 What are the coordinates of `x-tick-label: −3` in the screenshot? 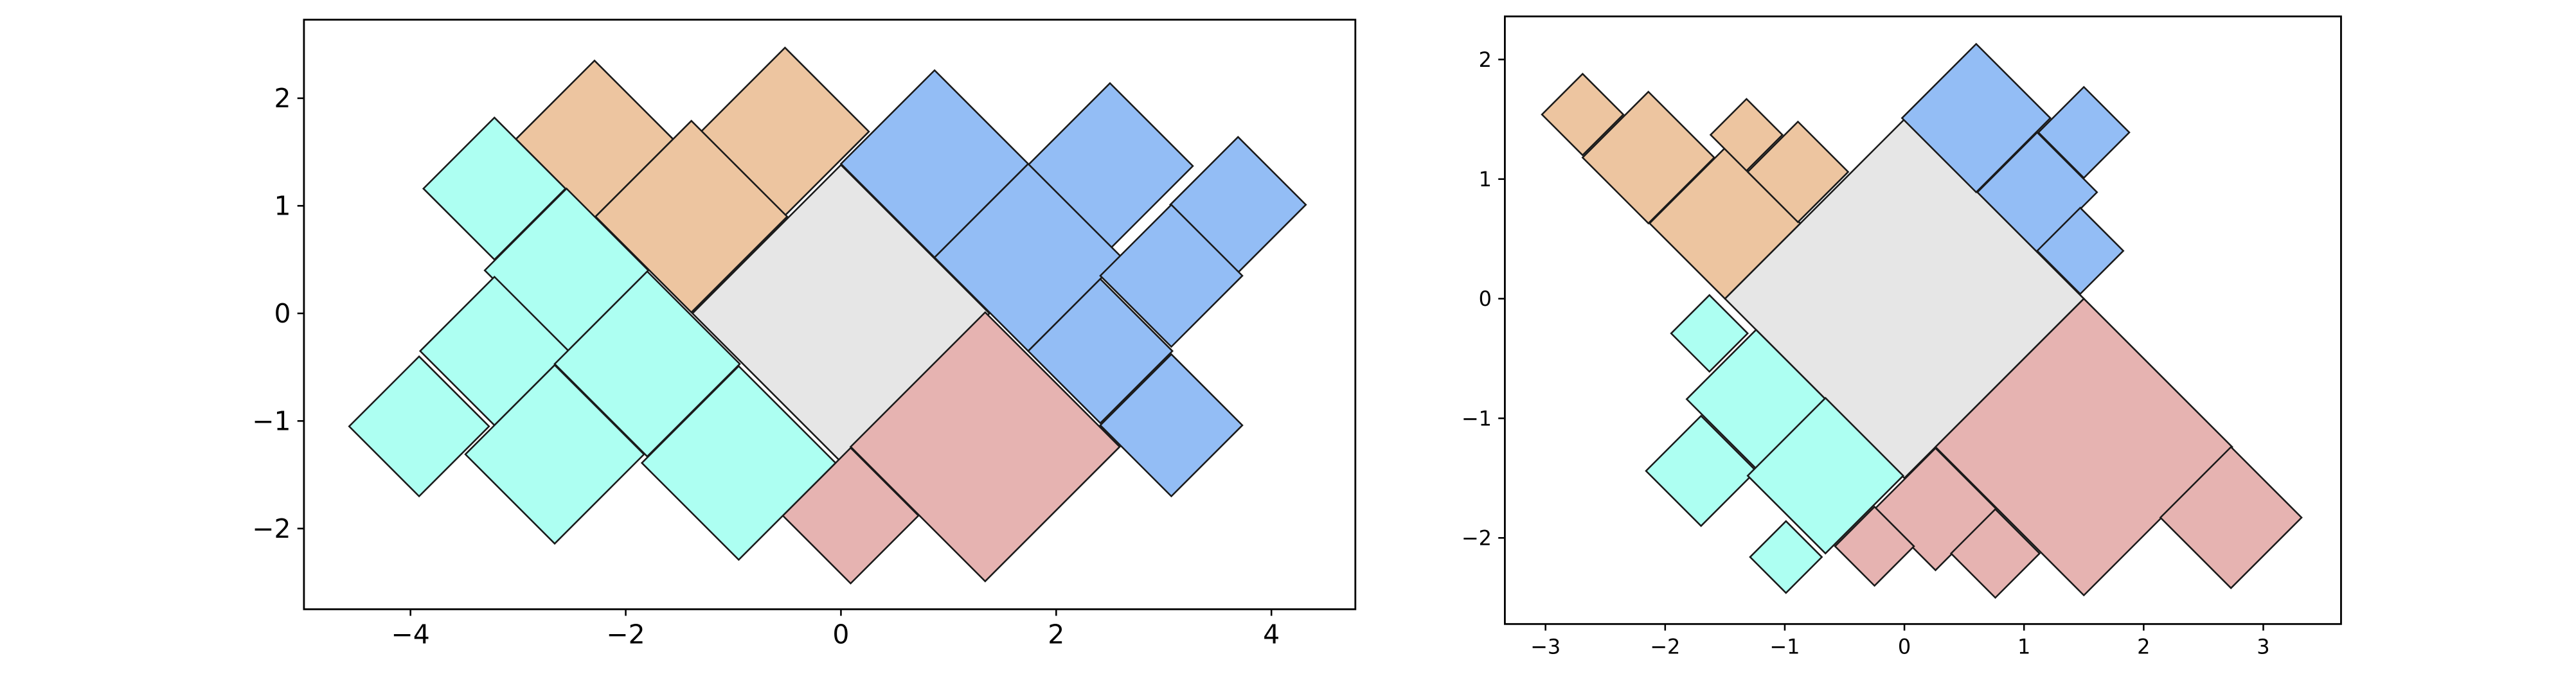 It's located at (1545, 646).